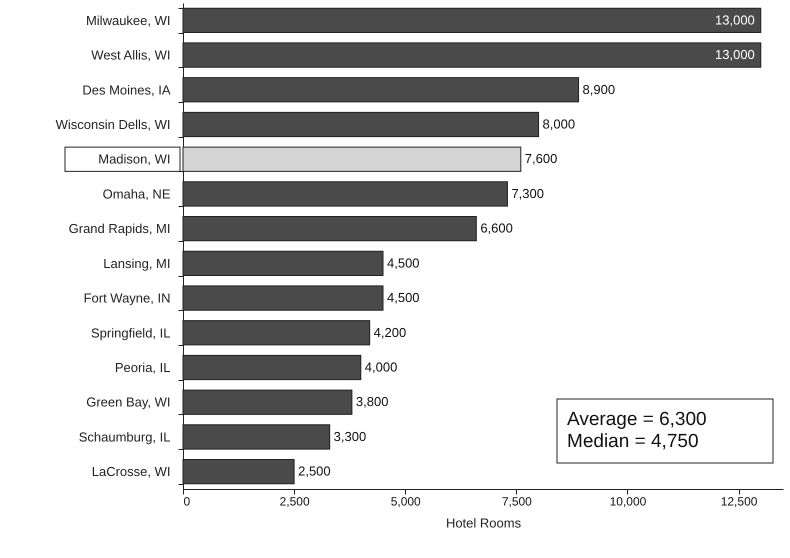 The image size is (790, 558). I want to click on data-label: 7,300, so click(527, 193).